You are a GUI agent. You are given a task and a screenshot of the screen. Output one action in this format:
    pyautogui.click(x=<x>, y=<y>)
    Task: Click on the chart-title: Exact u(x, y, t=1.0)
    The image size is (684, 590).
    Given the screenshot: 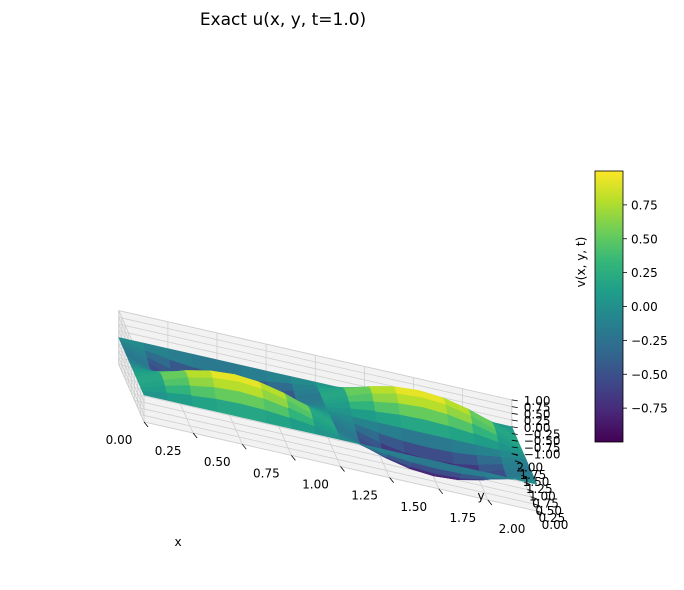 What is the action you would take?
    pyautogui.click(x=283, y=20)
    